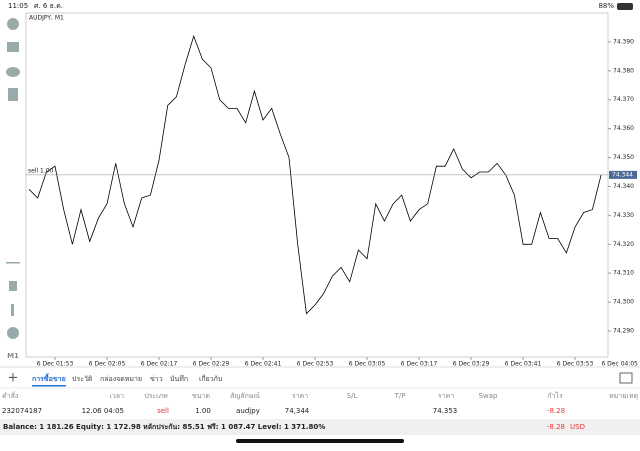 The image size is (640, 451). Describe the element at coordinates (116, 396) in the screenshot. I see `column-header: เวลา` at that location.